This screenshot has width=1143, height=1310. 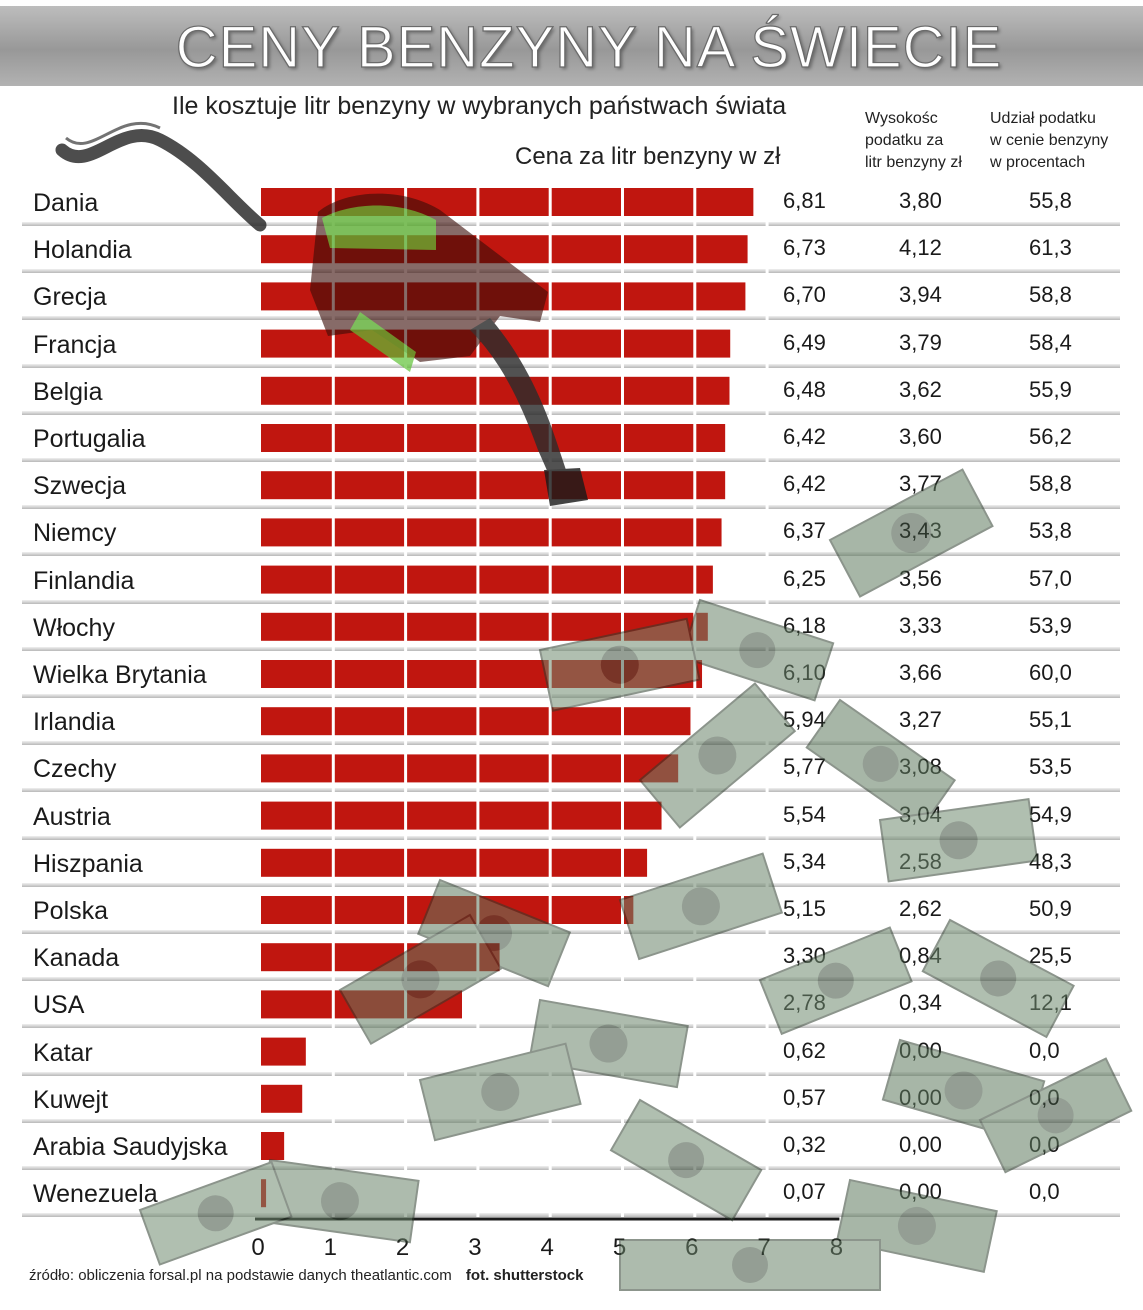 What do you see at coordinates (447, 910) in the screenshot?
I see `bar-polska` at bounding box center [447, 910].